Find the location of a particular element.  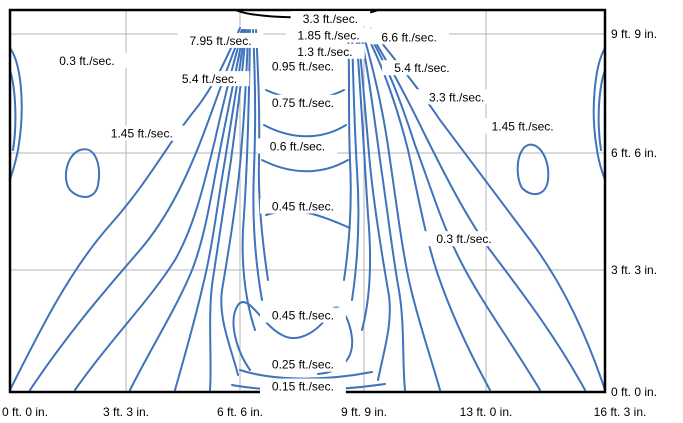

x-tick-label: 0 ft. 0 in. is located at coordinates (25, 412).